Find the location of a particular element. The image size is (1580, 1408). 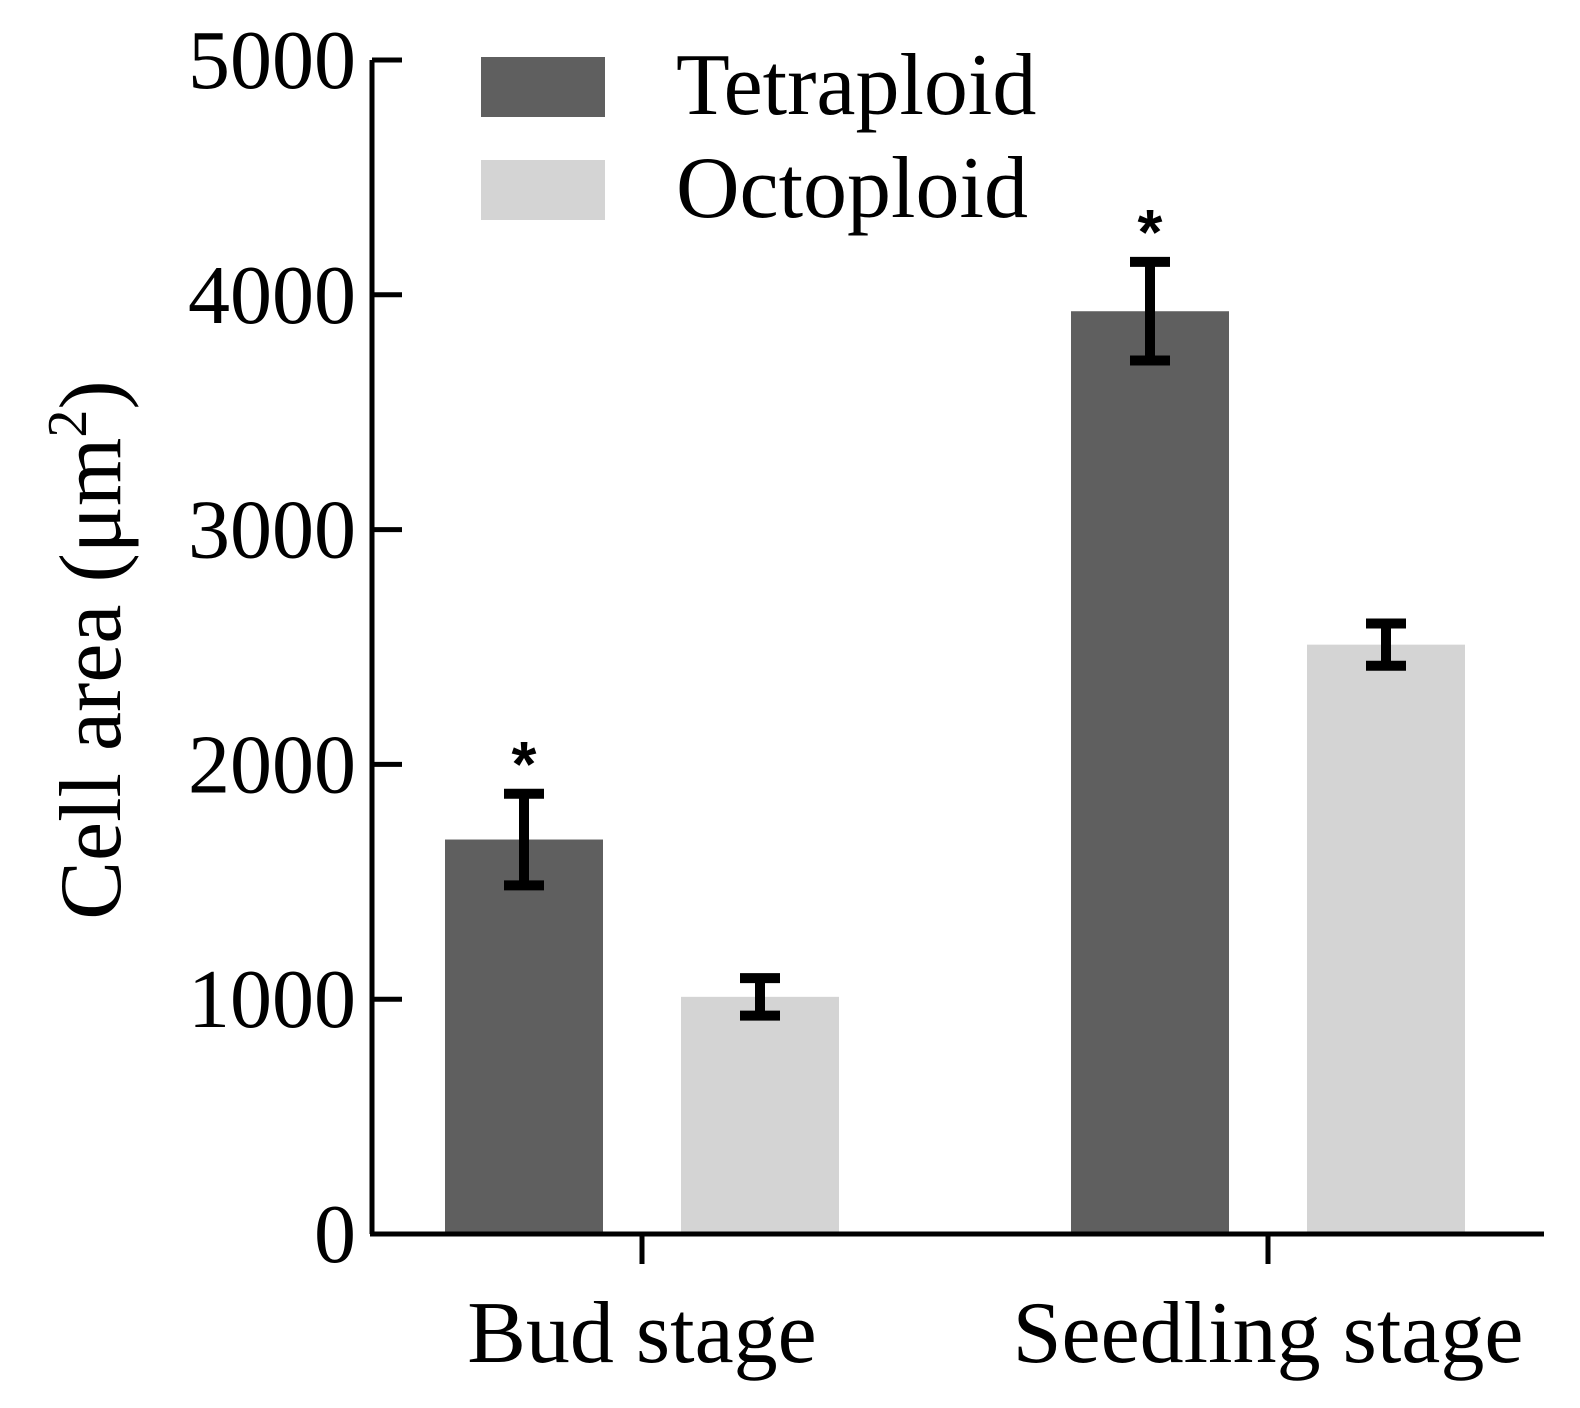

y-tick-label: 4000 is located at coordinates (272, 295).